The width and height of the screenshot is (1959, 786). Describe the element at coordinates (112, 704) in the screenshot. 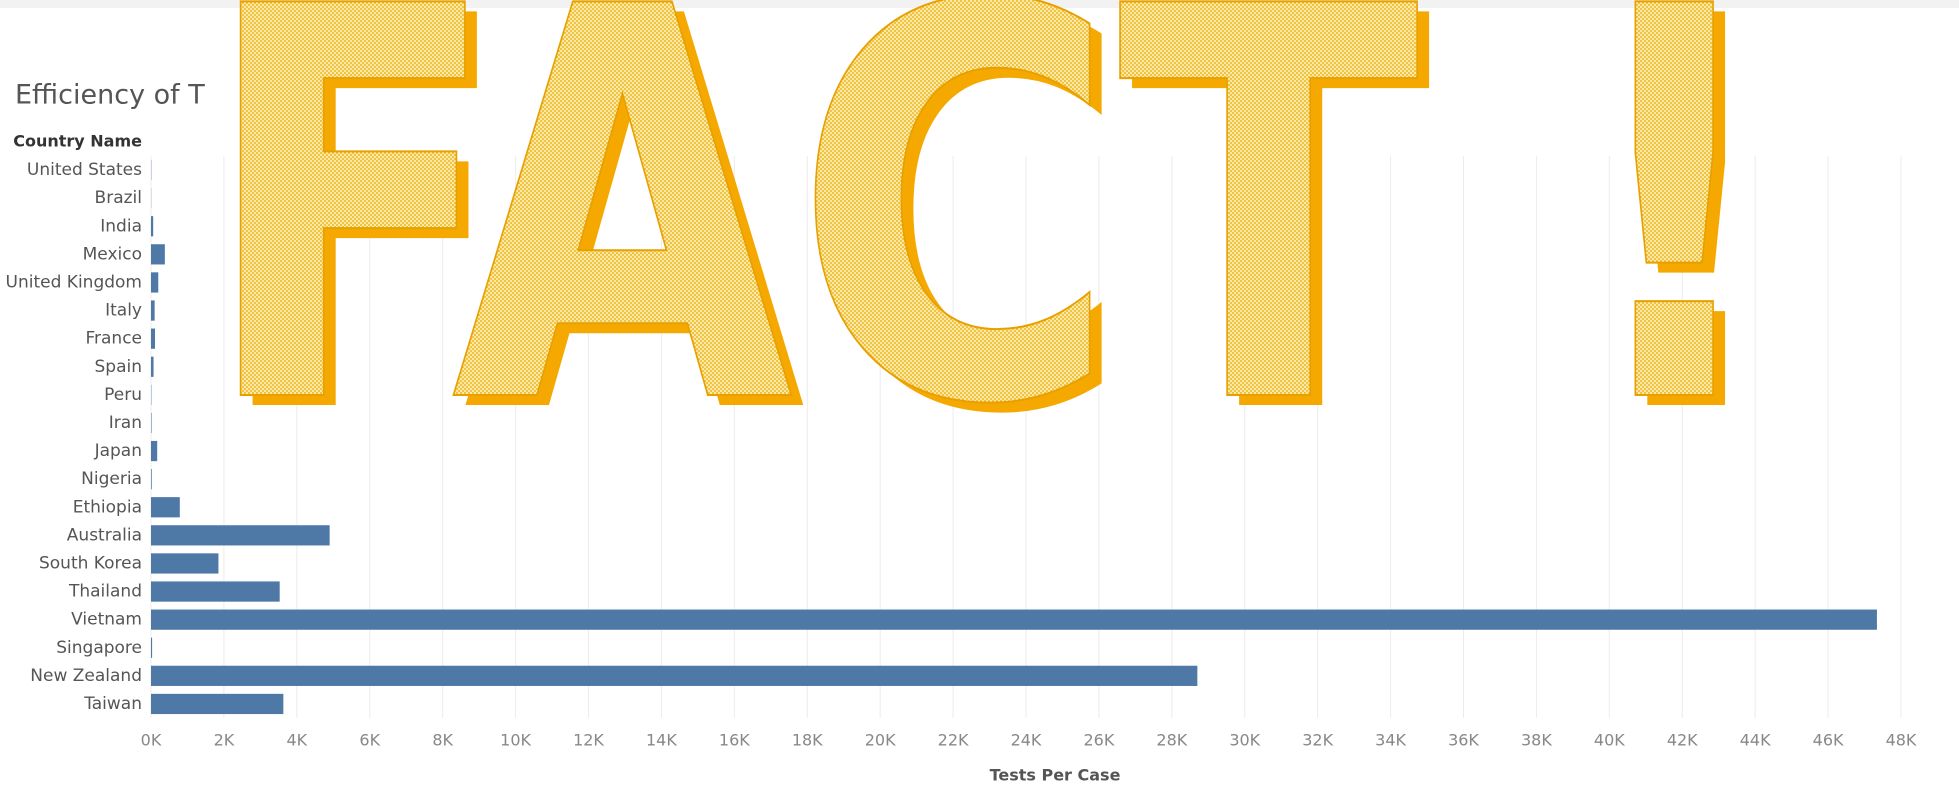

I see `y-tick-label: Taiwan` at that location.